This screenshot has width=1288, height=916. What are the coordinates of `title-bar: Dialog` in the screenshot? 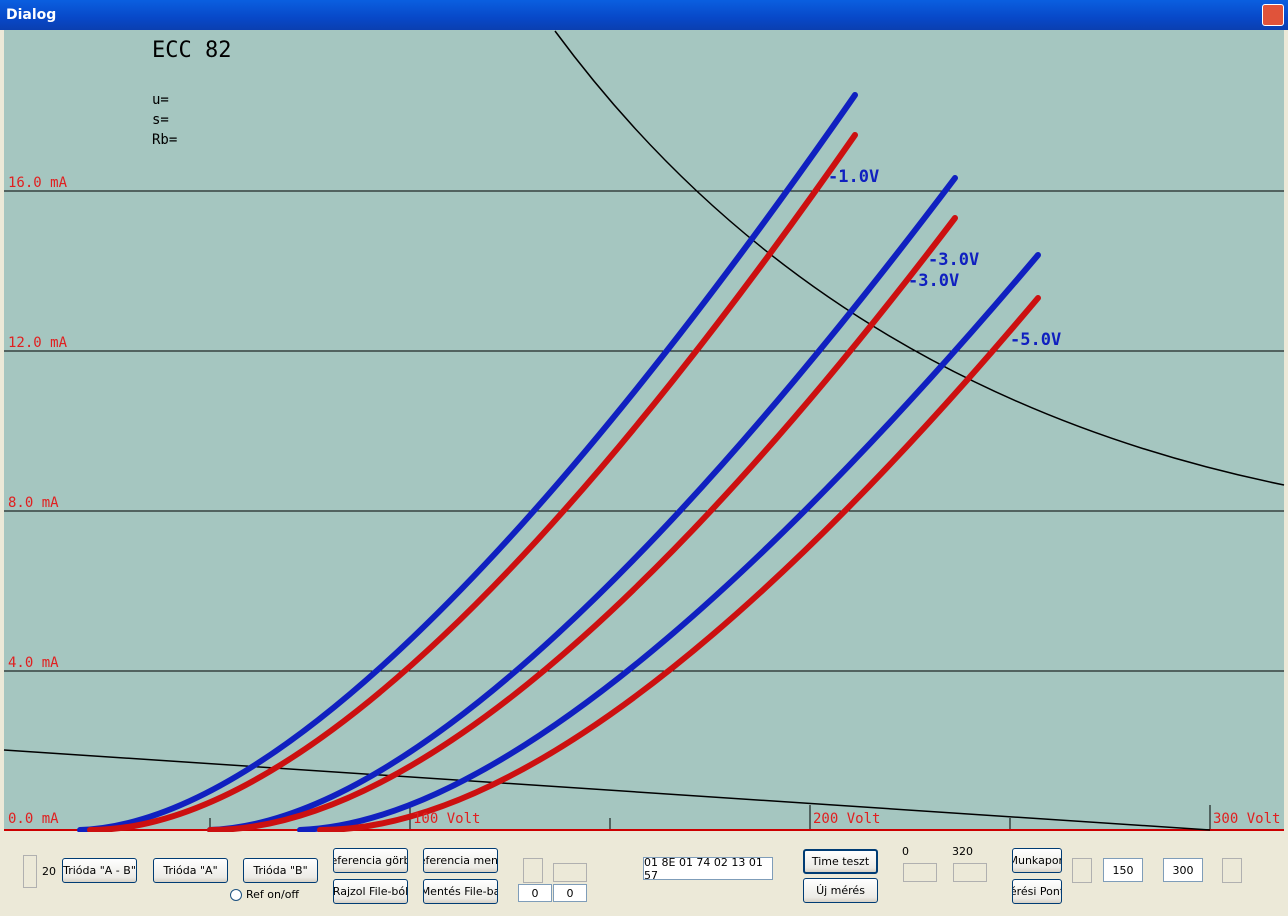 It's located at (644, 15).